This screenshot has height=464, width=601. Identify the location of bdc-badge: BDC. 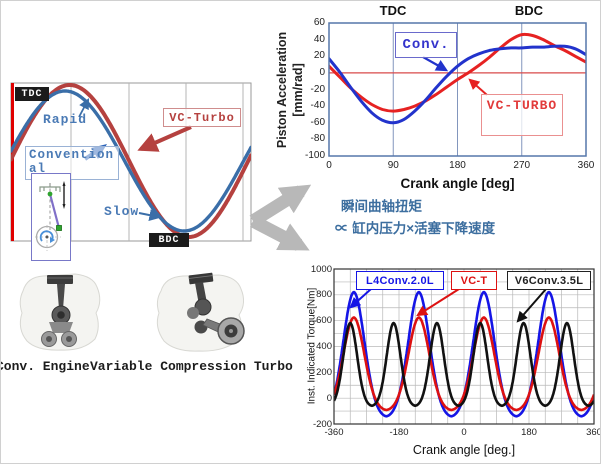
(169, 240).